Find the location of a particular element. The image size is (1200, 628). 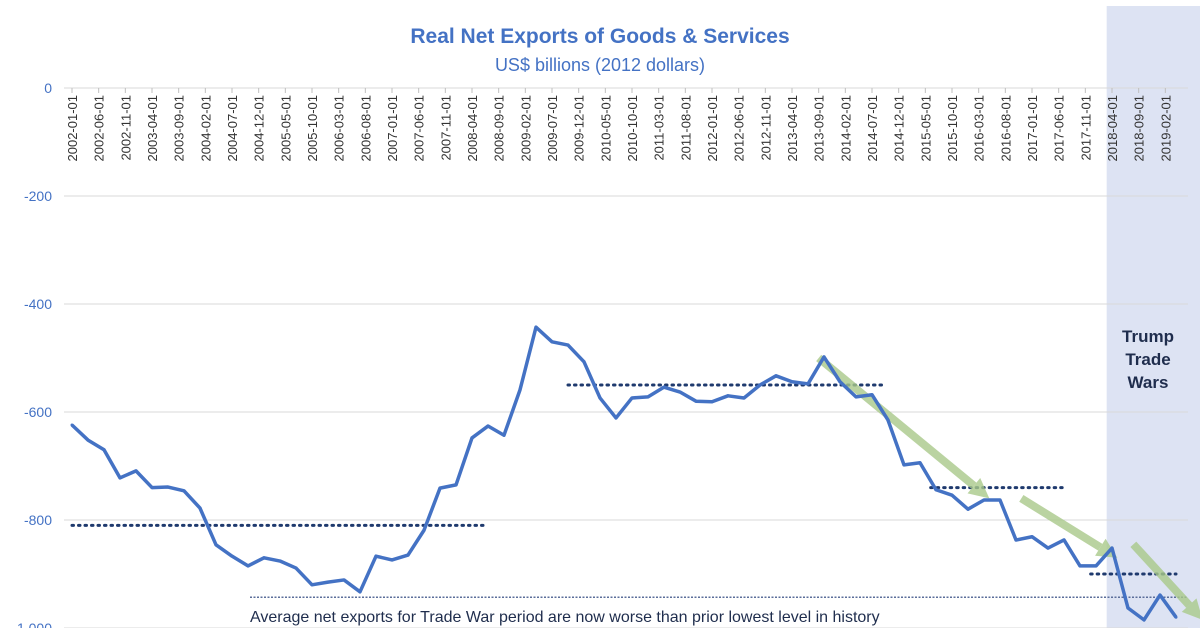

x-tick-label: 2015-05-01 is located at coordinates (925, 128).